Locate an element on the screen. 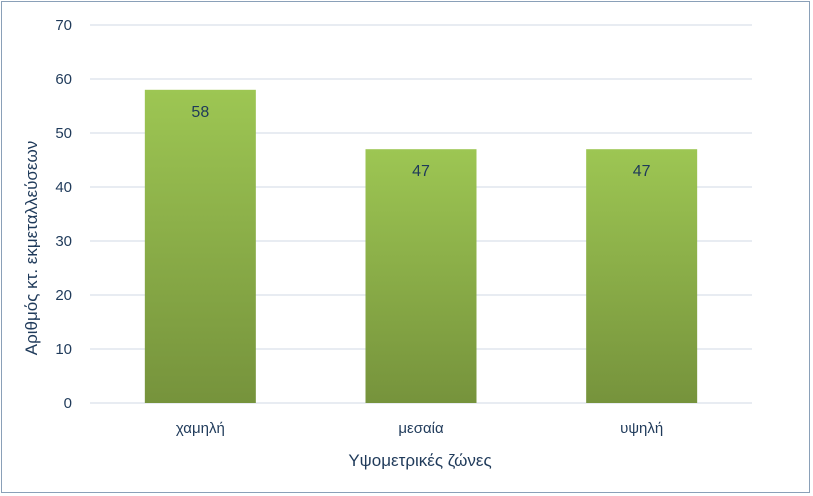 This screenshot has width=813, height=496. x-tick-label: υψηλή is located at coordinates (641, 428).